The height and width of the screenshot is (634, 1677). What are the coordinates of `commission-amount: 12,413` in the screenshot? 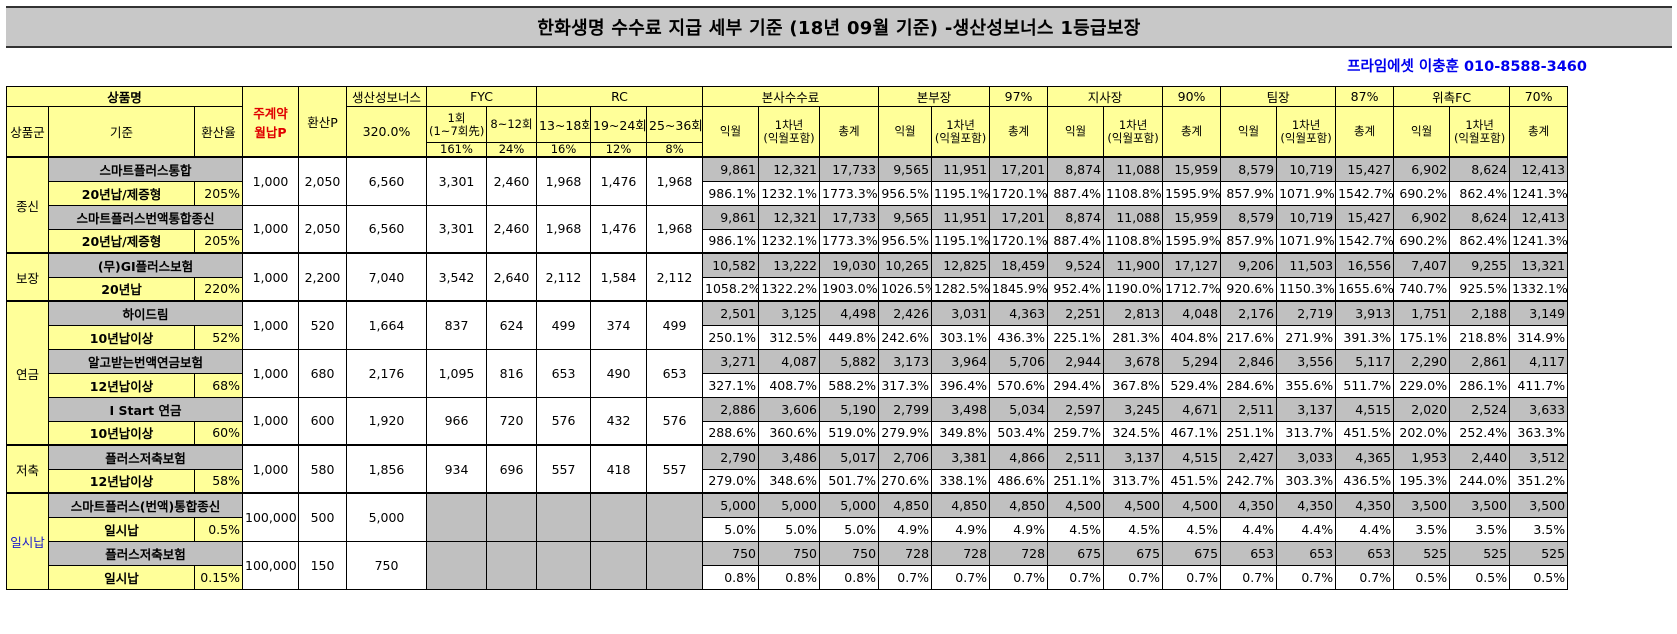 It's located at (1539, 169).